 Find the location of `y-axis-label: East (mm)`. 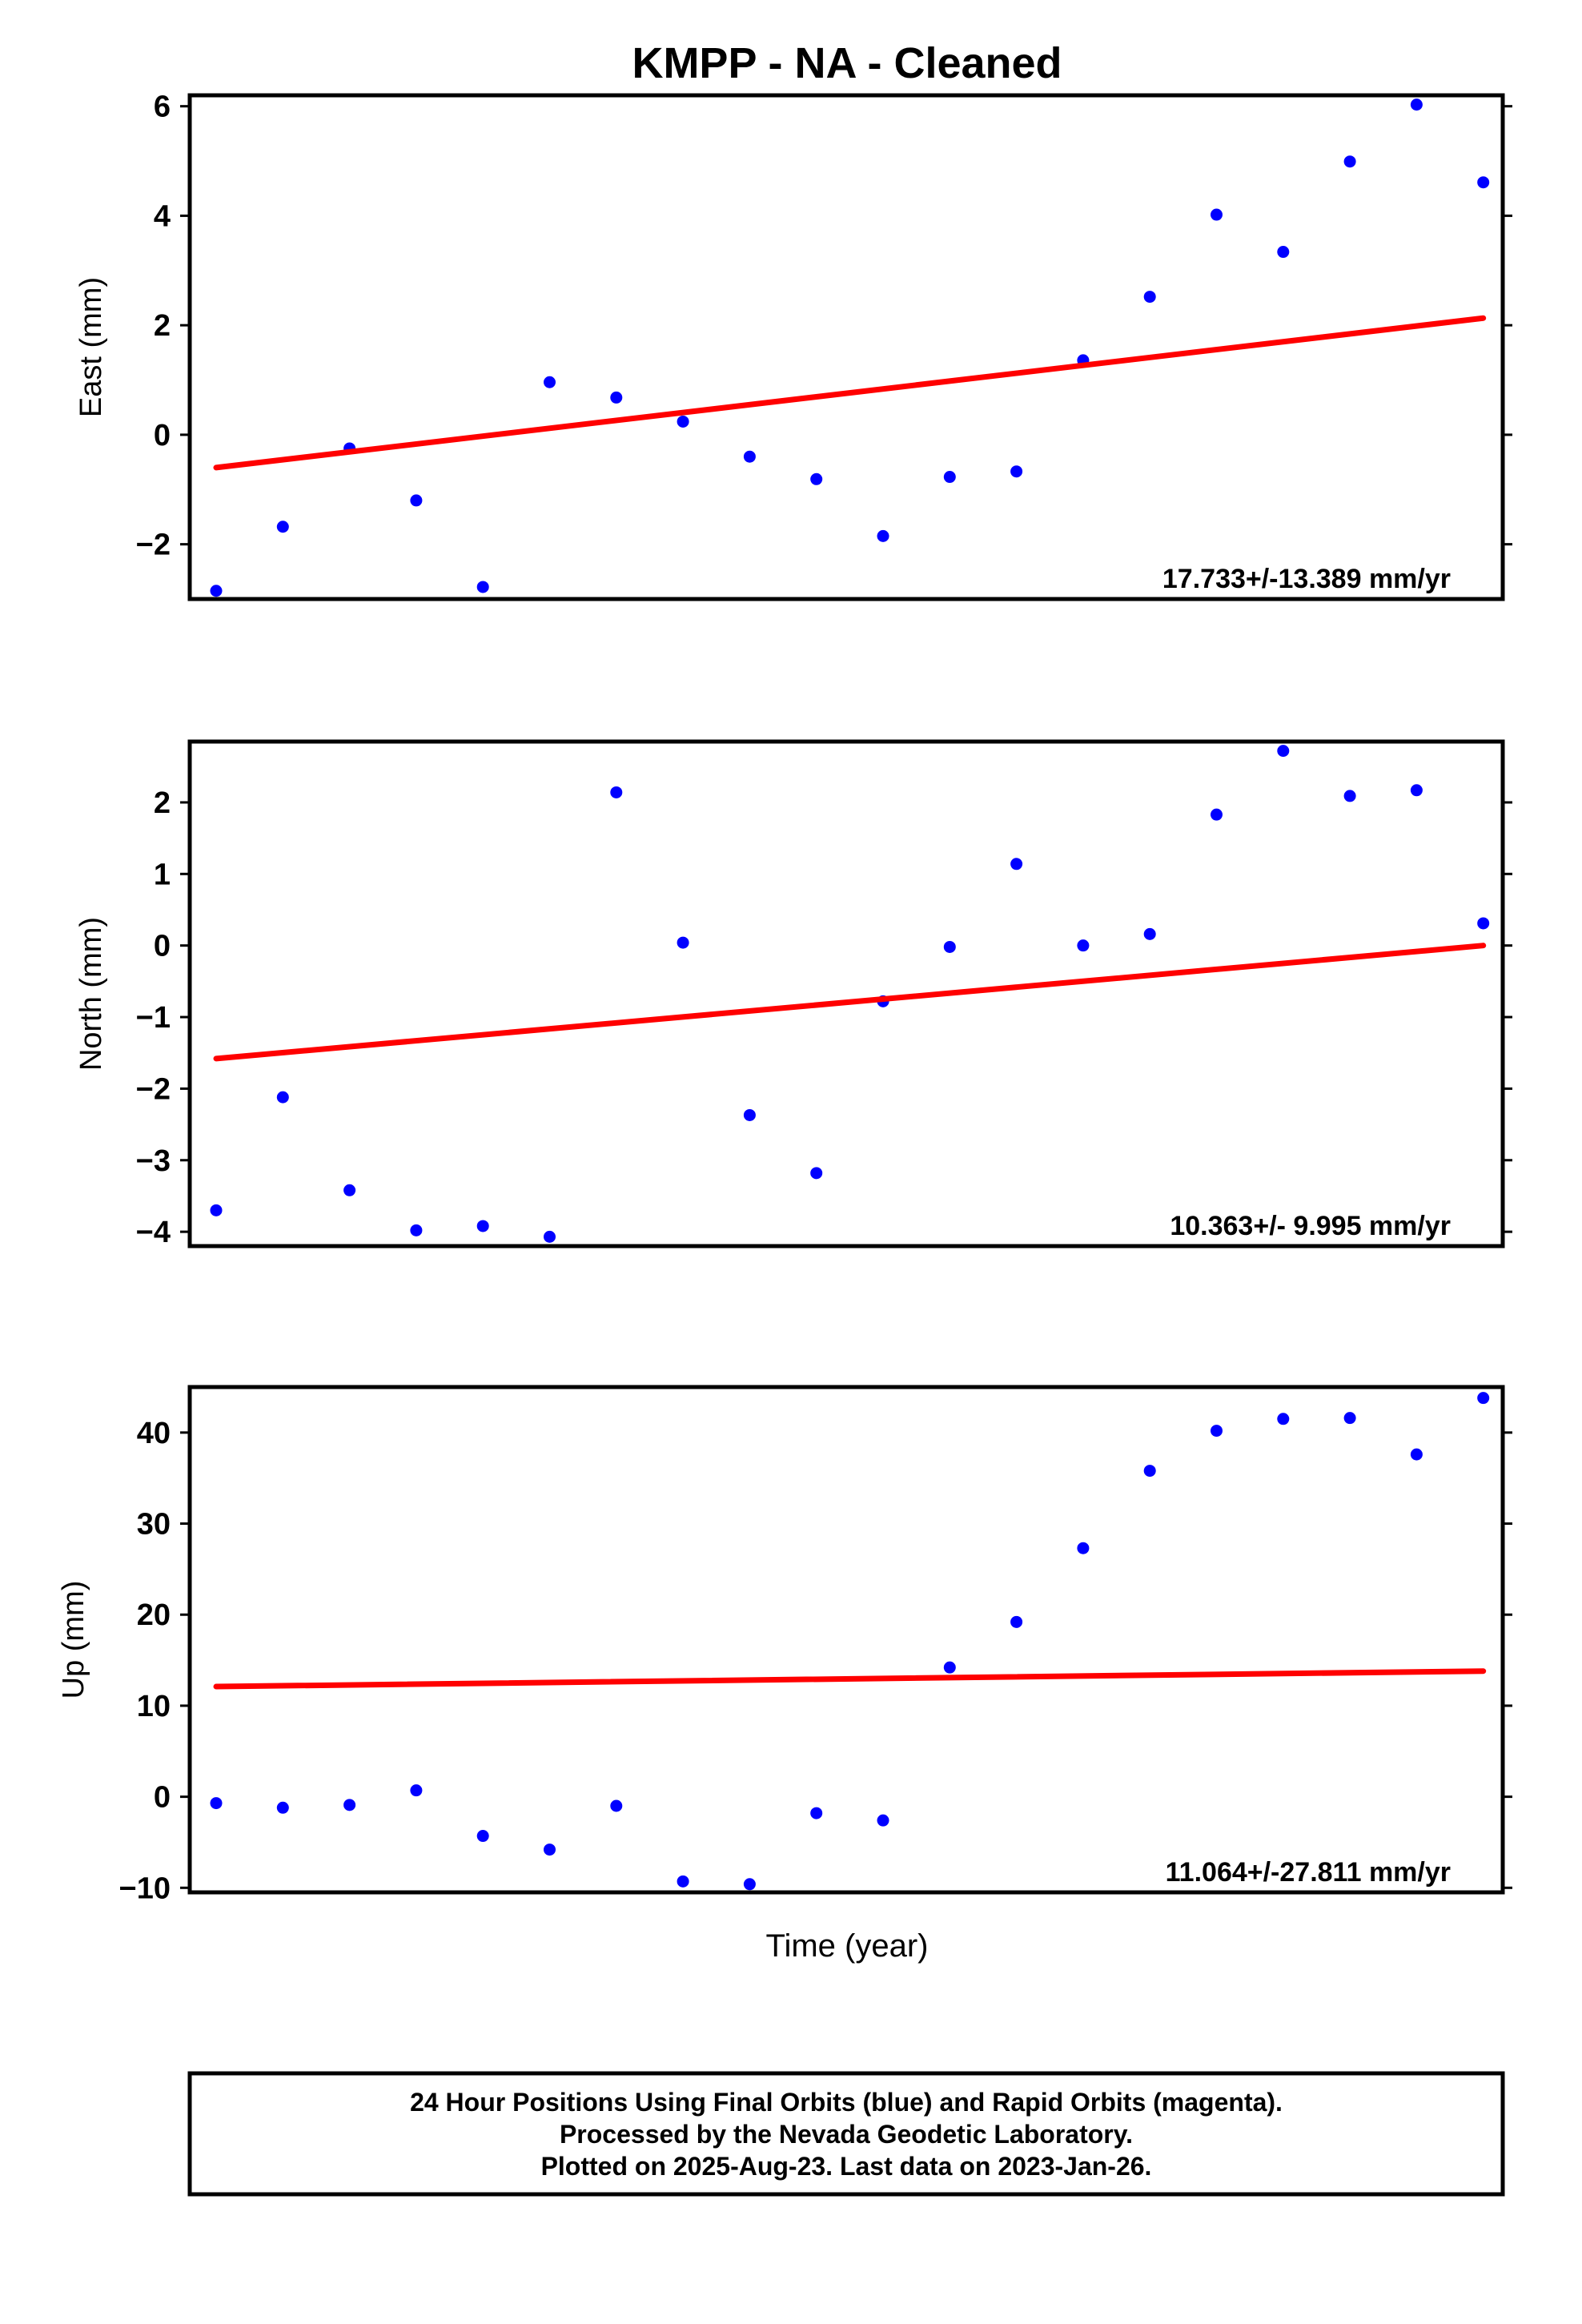

y-axis-label: East (mm) is located at coordinates (91, 347).